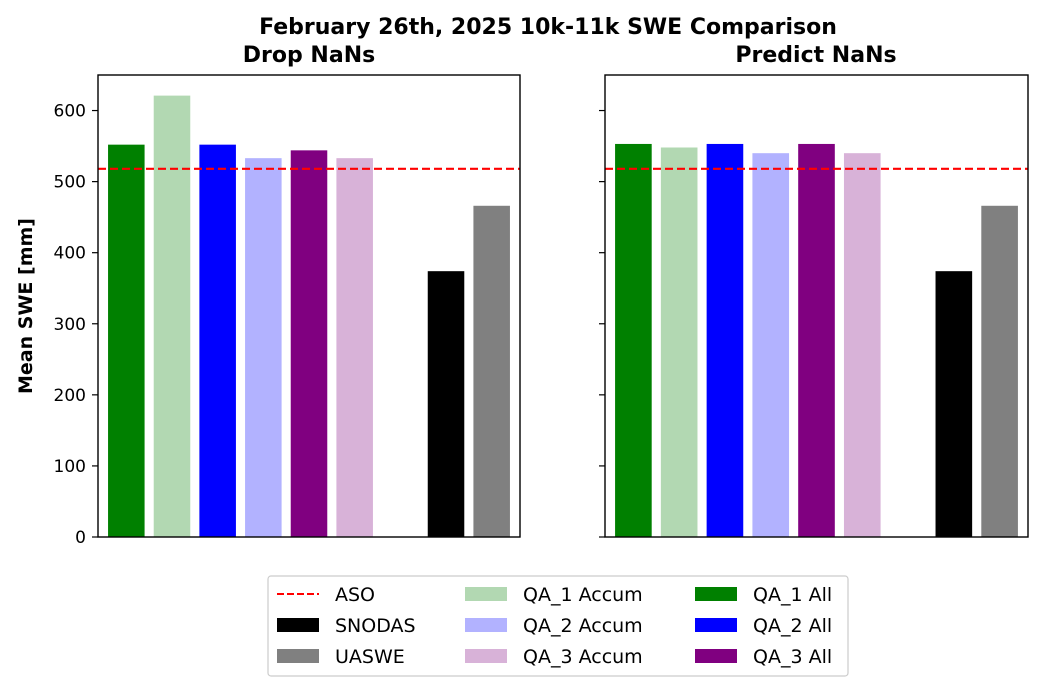  I want to click on legend-item-qa-3-all: QA_3 All, so click(763, 657).